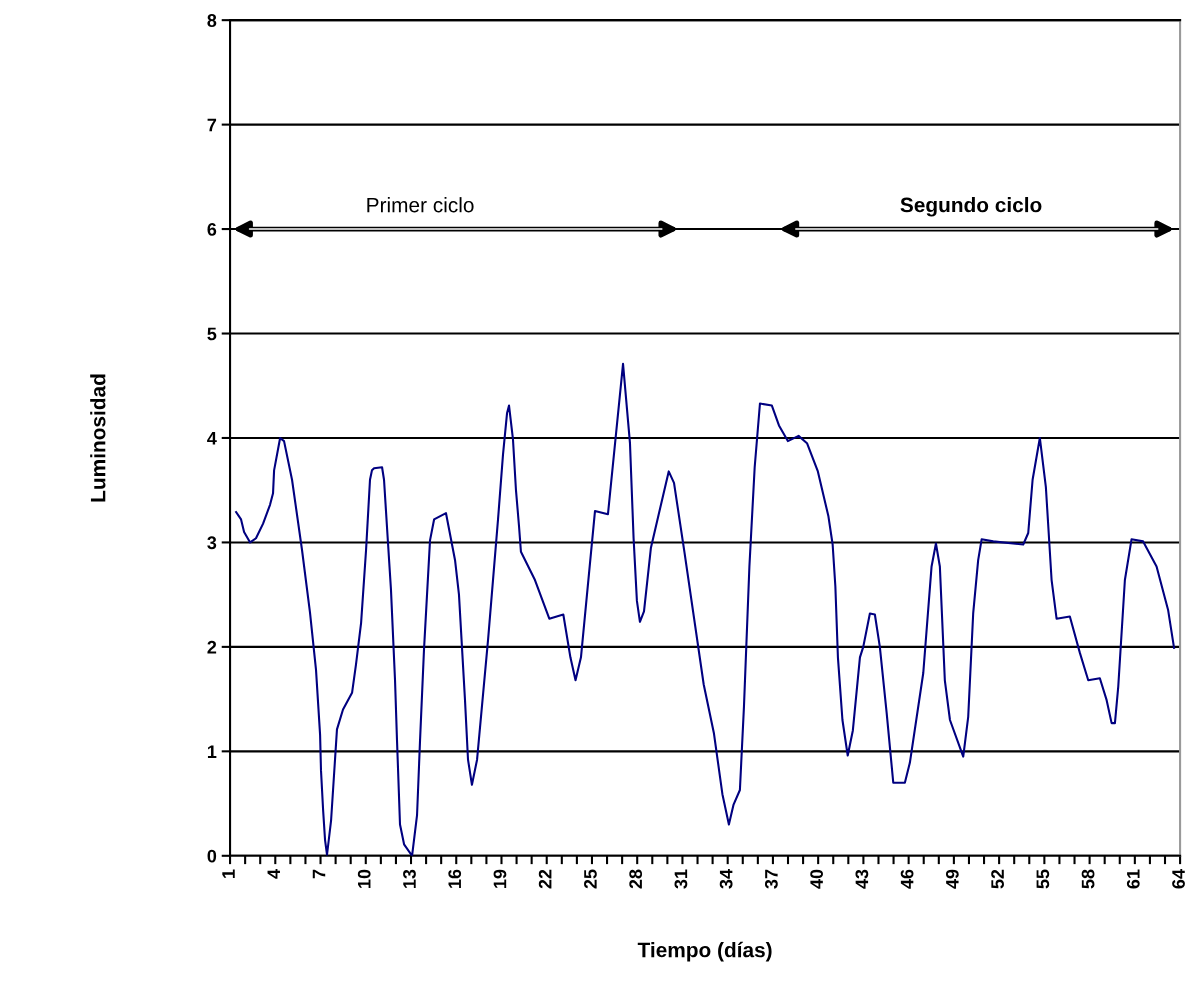 This screenshot has height=1008, width=1192. What do you see at coordinates (212, 20) in the screenshot?
I see `y-tick-label: 8` at bounding box center [212, 20].